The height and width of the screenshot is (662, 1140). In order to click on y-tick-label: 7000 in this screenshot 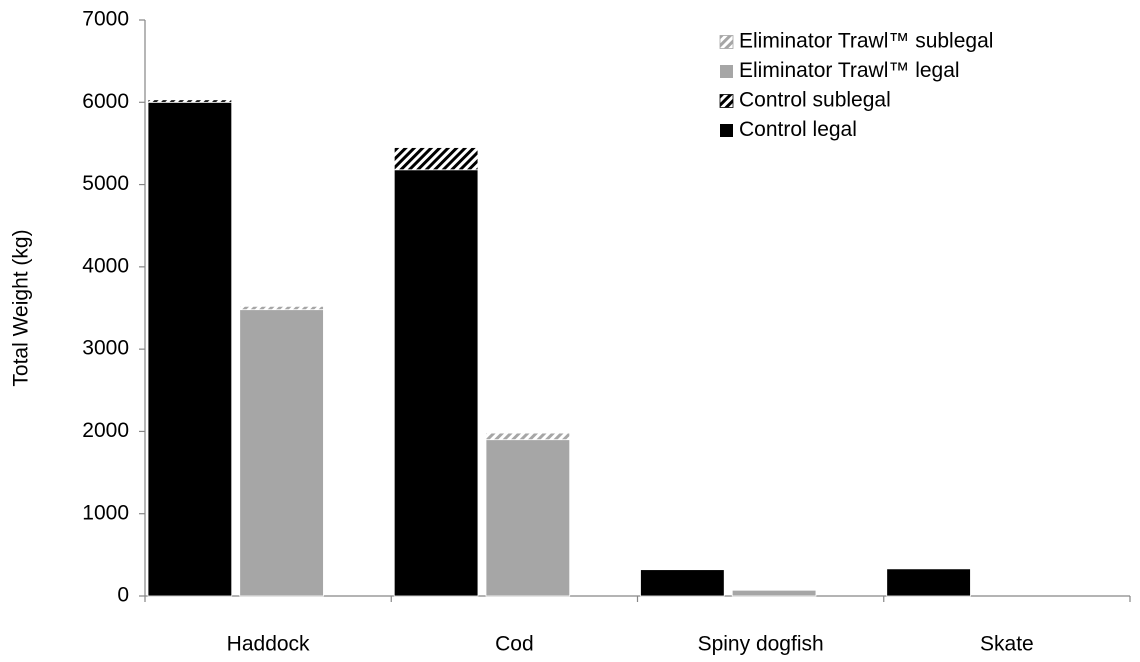, I will do `click(105, 19)`.